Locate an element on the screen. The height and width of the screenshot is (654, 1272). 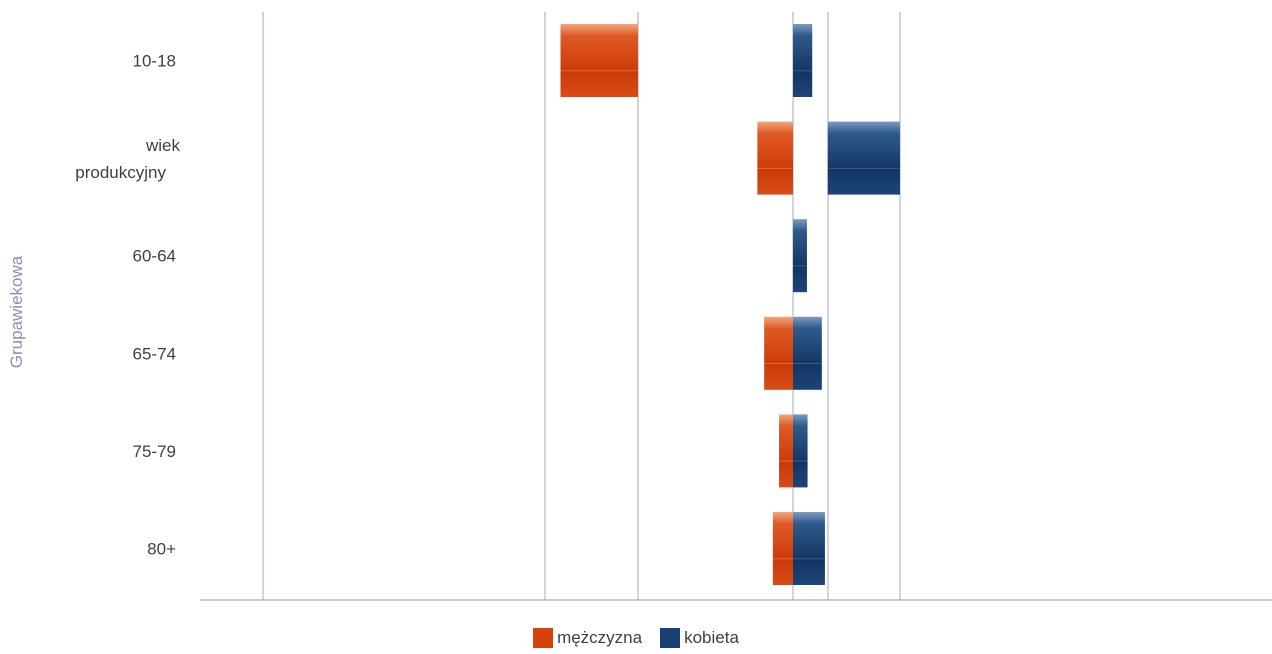
category-label: 65-74 is located at coordinates (154, 353).